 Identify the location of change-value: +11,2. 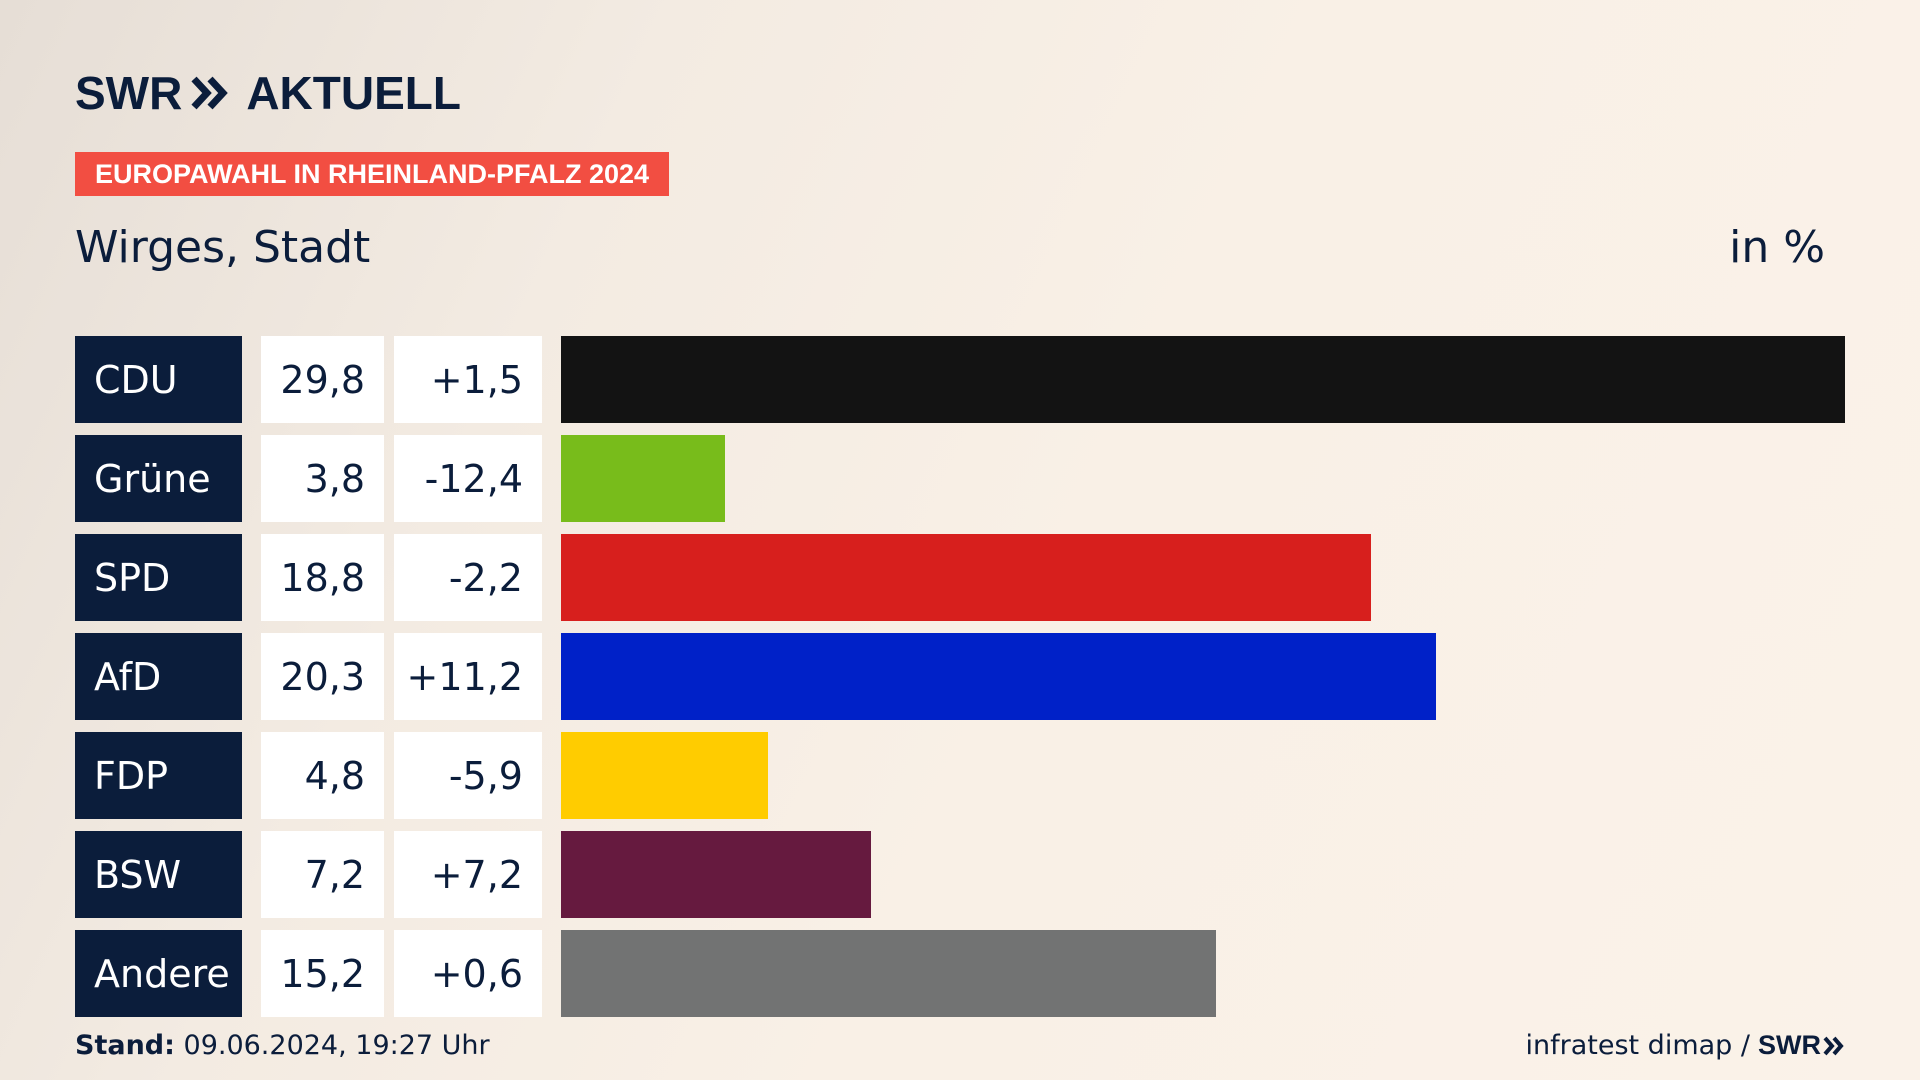
(468, 676).